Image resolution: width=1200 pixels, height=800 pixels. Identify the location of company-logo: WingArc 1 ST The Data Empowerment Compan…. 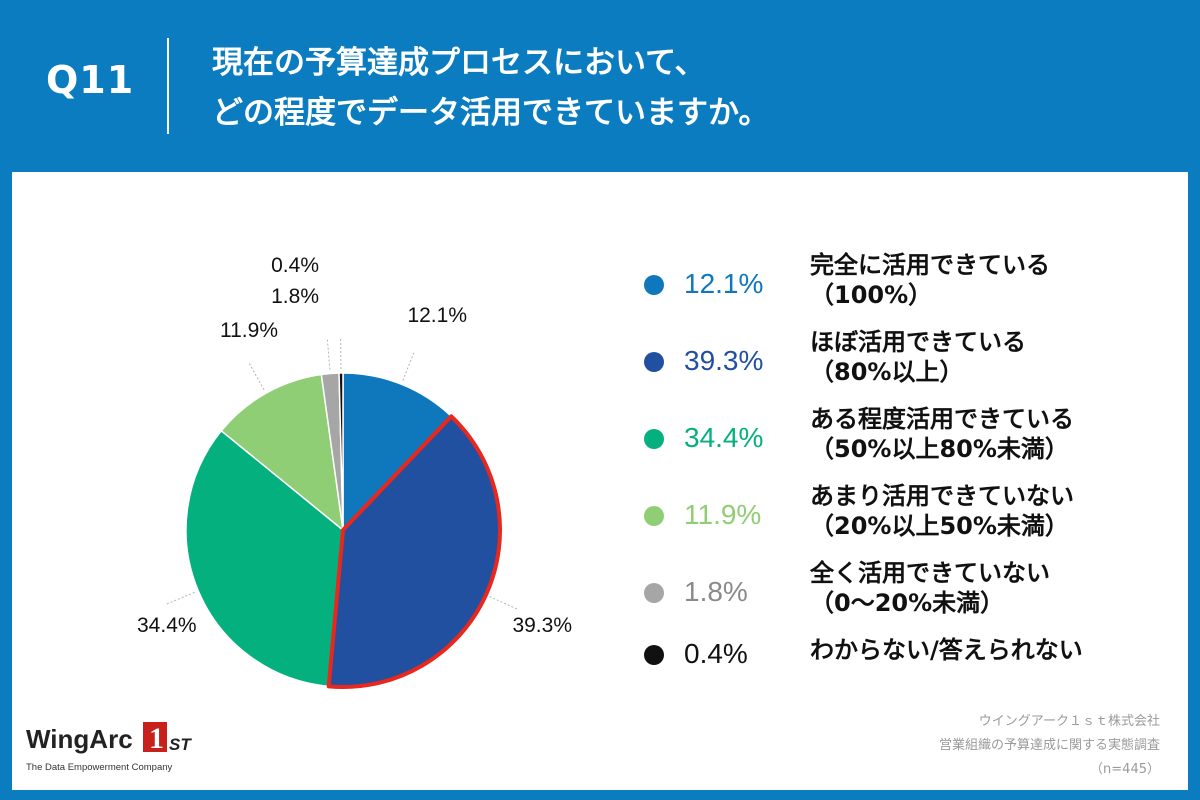
(112, 746).